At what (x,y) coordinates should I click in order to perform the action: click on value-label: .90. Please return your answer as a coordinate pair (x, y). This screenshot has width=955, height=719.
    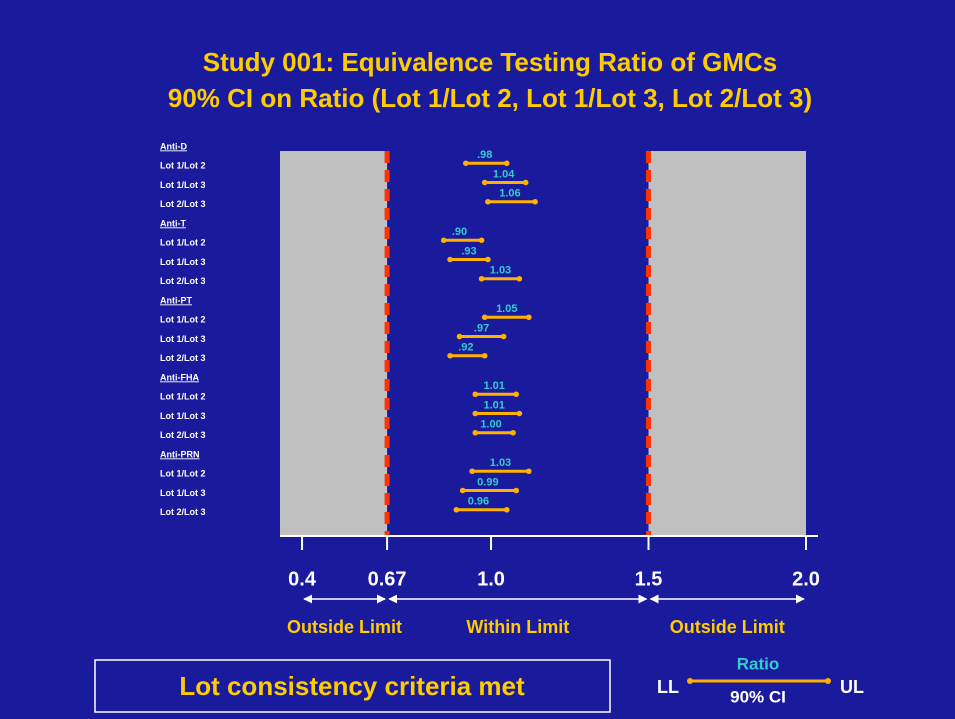
    Looking at the image, I should click on (459, 232).